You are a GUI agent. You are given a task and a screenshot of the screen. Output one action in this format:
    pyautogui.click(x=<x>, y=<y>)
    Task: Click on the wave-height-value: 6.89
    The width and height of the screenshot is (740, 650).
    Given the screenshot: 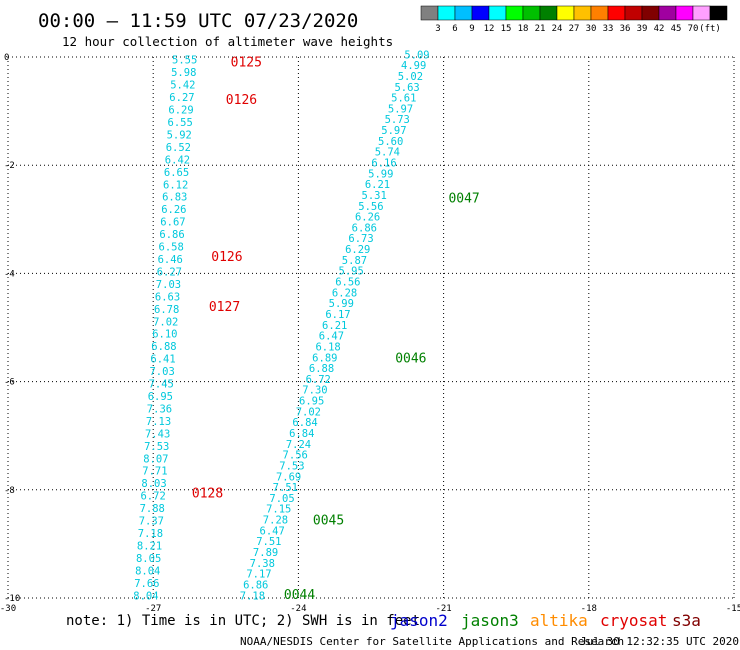 What is the action you would take?
    pyautogui.click(x=324, y=358)
    